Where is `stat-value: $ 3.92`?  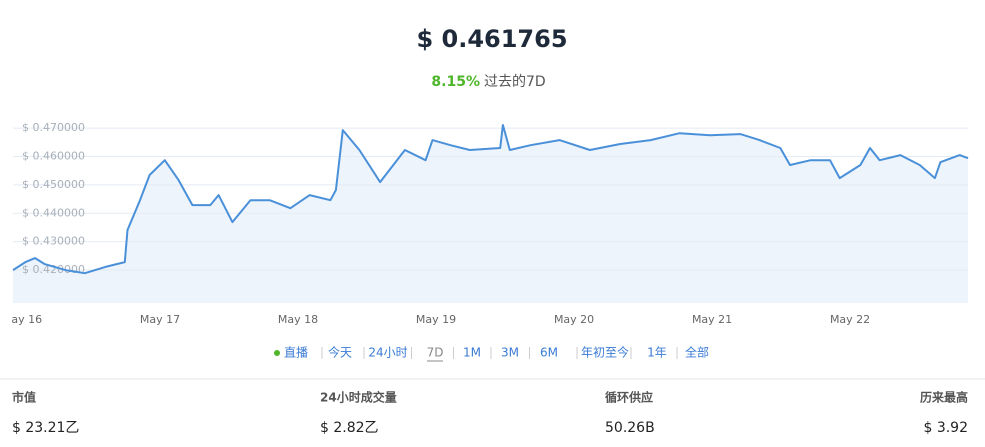 stat-value: $ 3.92 is located at coordinates (945, 428).